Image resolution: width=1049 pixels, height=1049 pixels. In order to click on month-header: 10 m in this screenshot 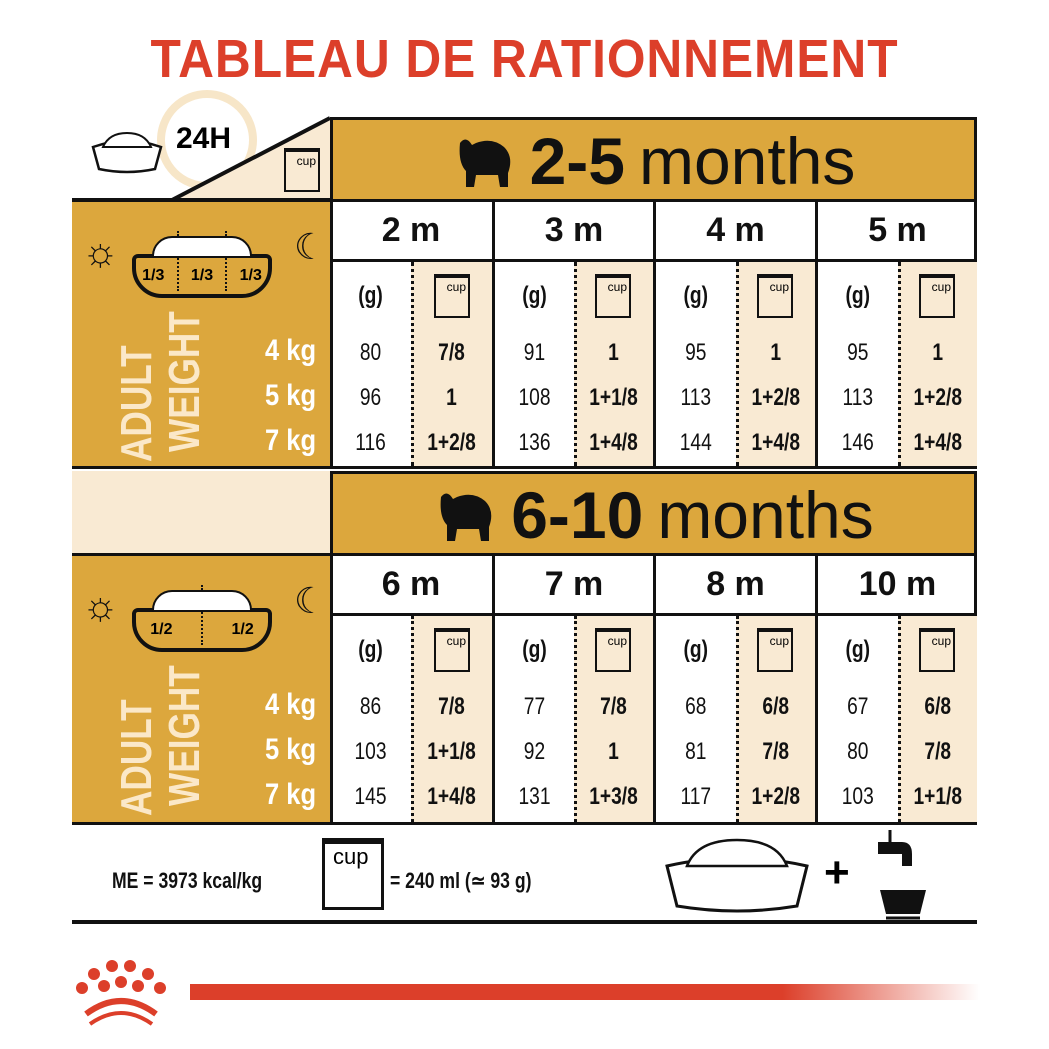, I will do `click(897, 586)`.